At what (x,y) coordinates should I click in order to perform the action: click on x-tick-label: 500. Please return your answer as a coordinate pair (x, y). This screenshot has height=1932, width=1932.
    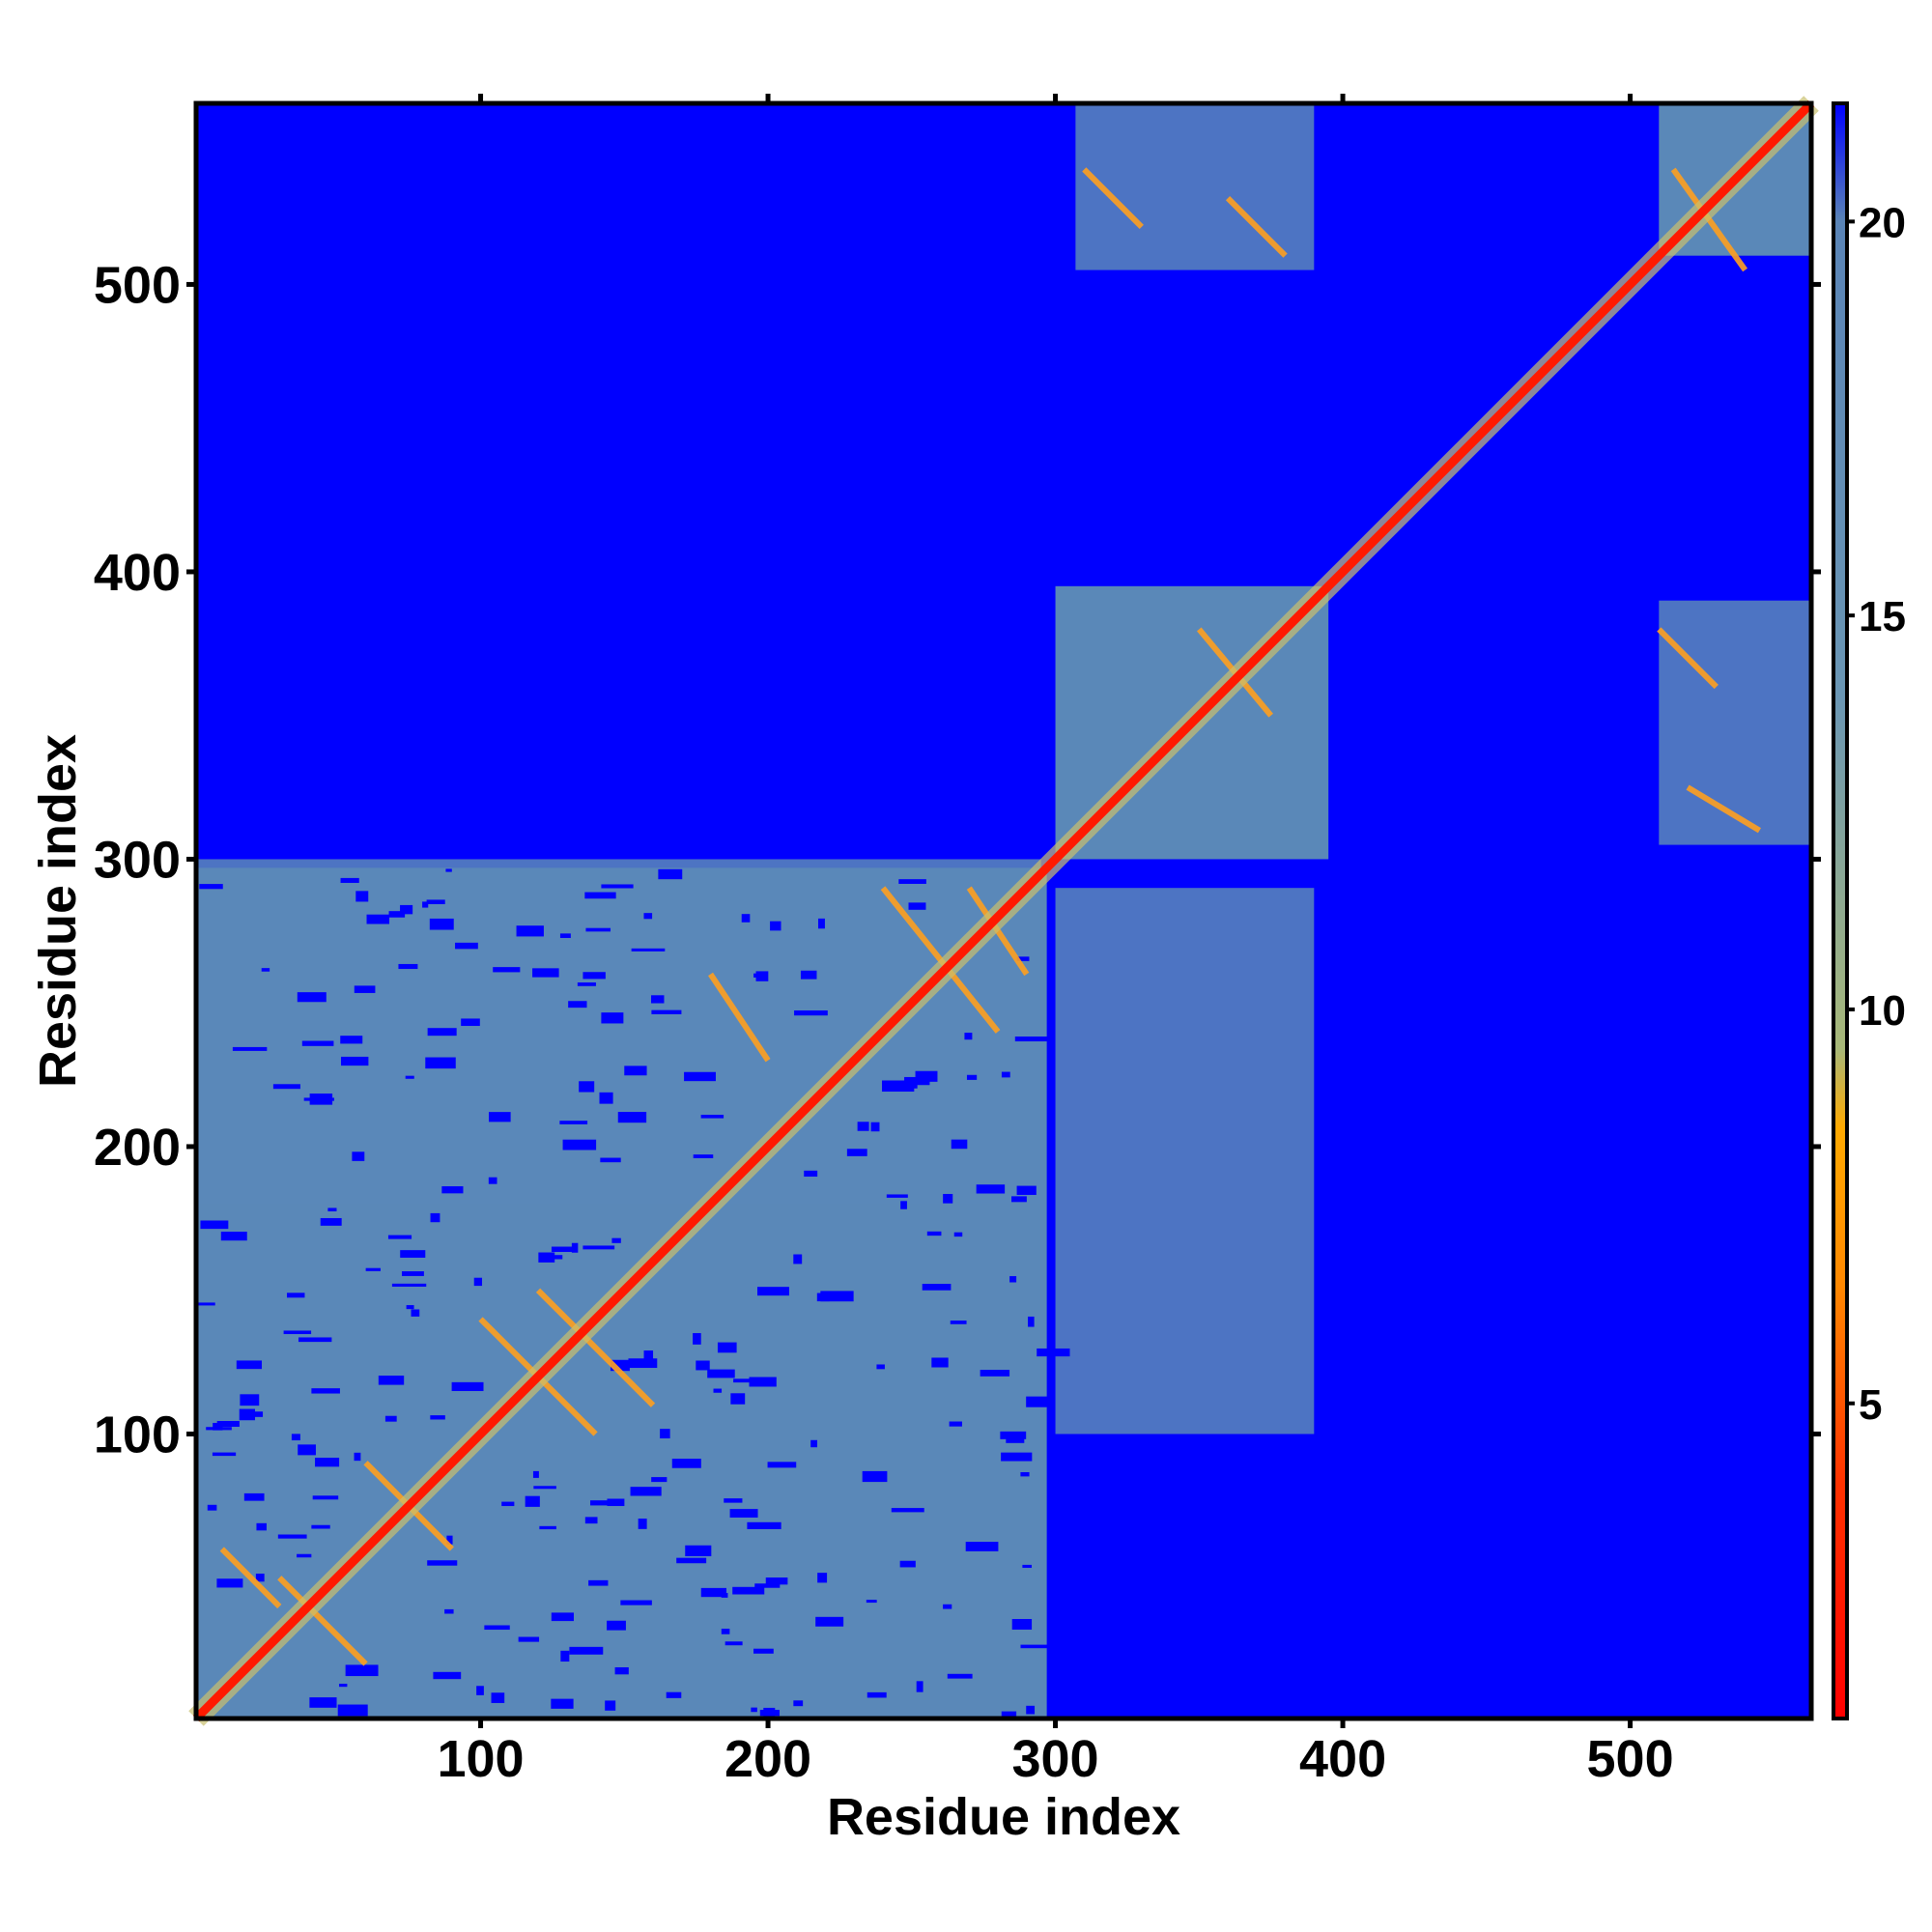
    Looking at the image, I should click on (1630, 1759).